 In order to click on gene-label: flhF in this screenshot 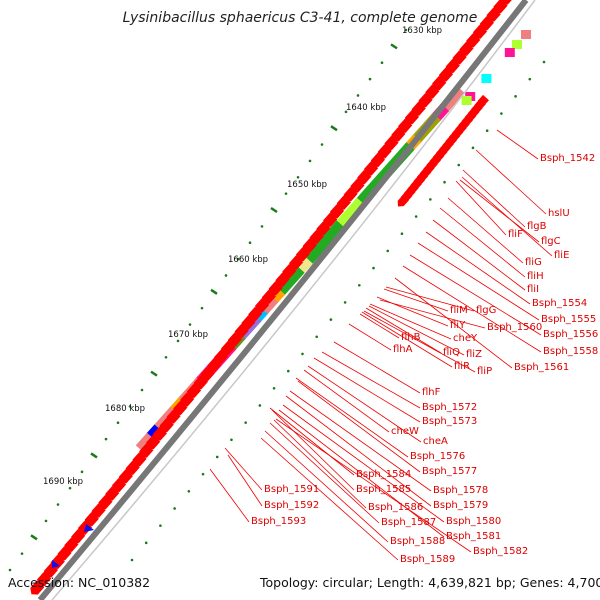, I will do `click(431, 392)`.